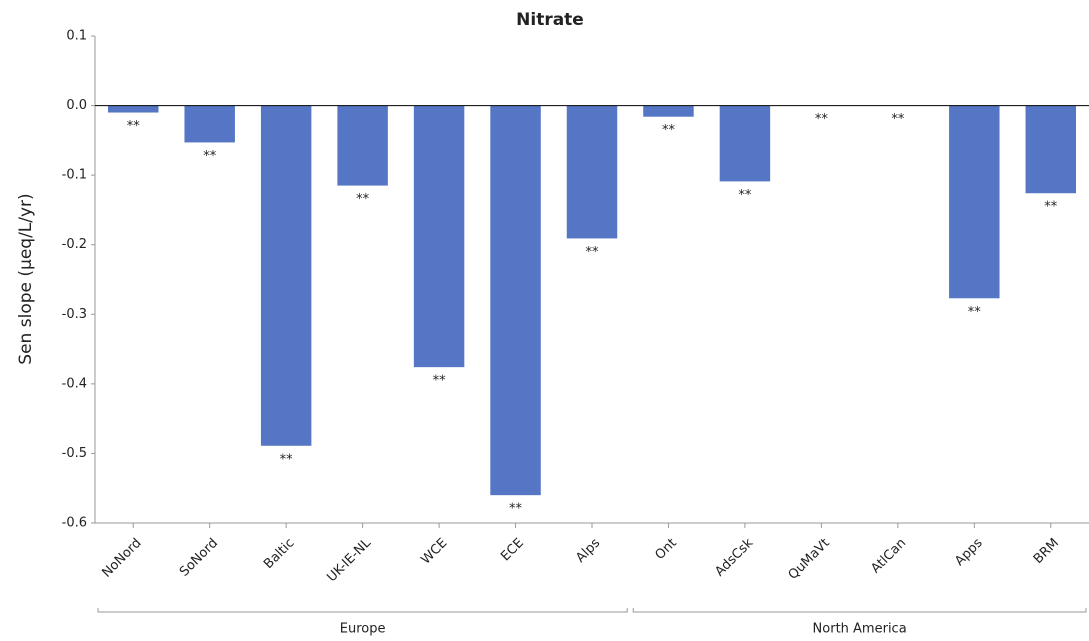  What do you see at coordinates (26, 278) in the screenshot?
I see `y-axis-label: Sen slope (μeq/L/yr)` at bounding box center [26, 278].